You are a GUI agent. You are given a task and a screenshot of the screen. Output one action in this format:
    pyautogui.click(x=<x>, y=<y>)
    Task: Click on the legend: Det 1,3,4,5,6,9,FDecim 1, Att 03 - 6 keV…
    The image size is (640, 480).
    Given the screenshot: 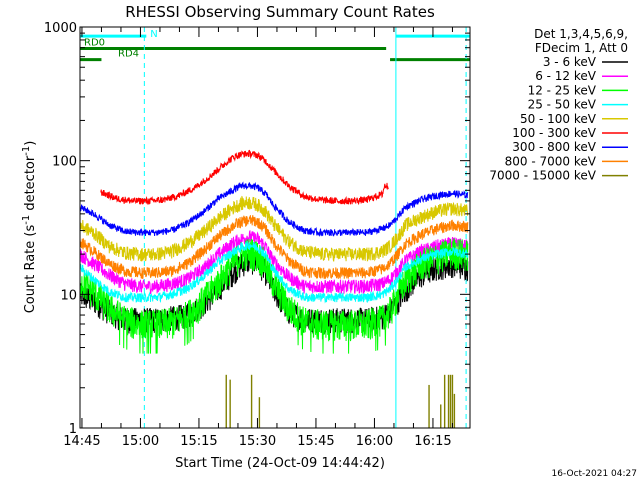 What is the action you would take?
    pyautogui.click(x=558, y=105)
    